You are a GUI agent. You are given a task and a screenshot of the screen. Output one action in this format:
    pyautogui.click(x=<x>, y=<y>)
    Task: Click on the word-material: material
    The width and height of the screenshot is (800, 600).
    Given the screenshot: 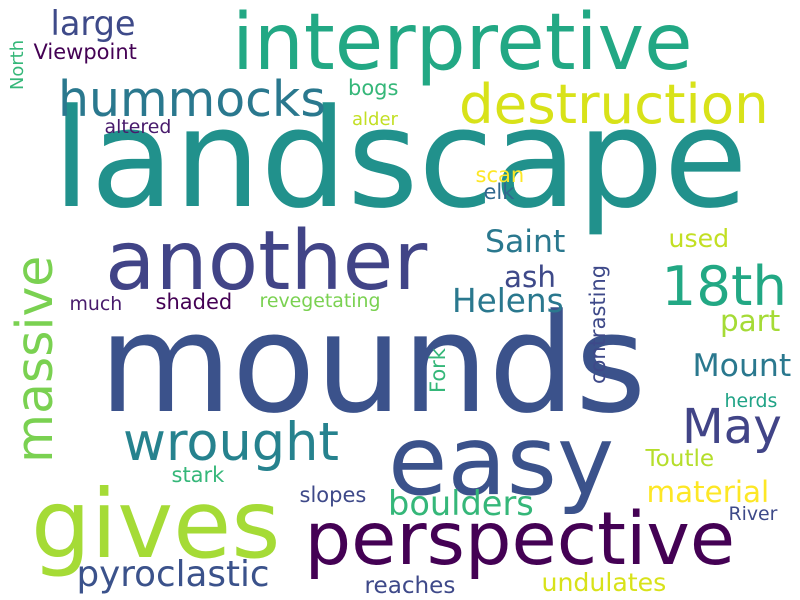 What is the action you would take?
    pyautogui.click(x=708, y=491)
    